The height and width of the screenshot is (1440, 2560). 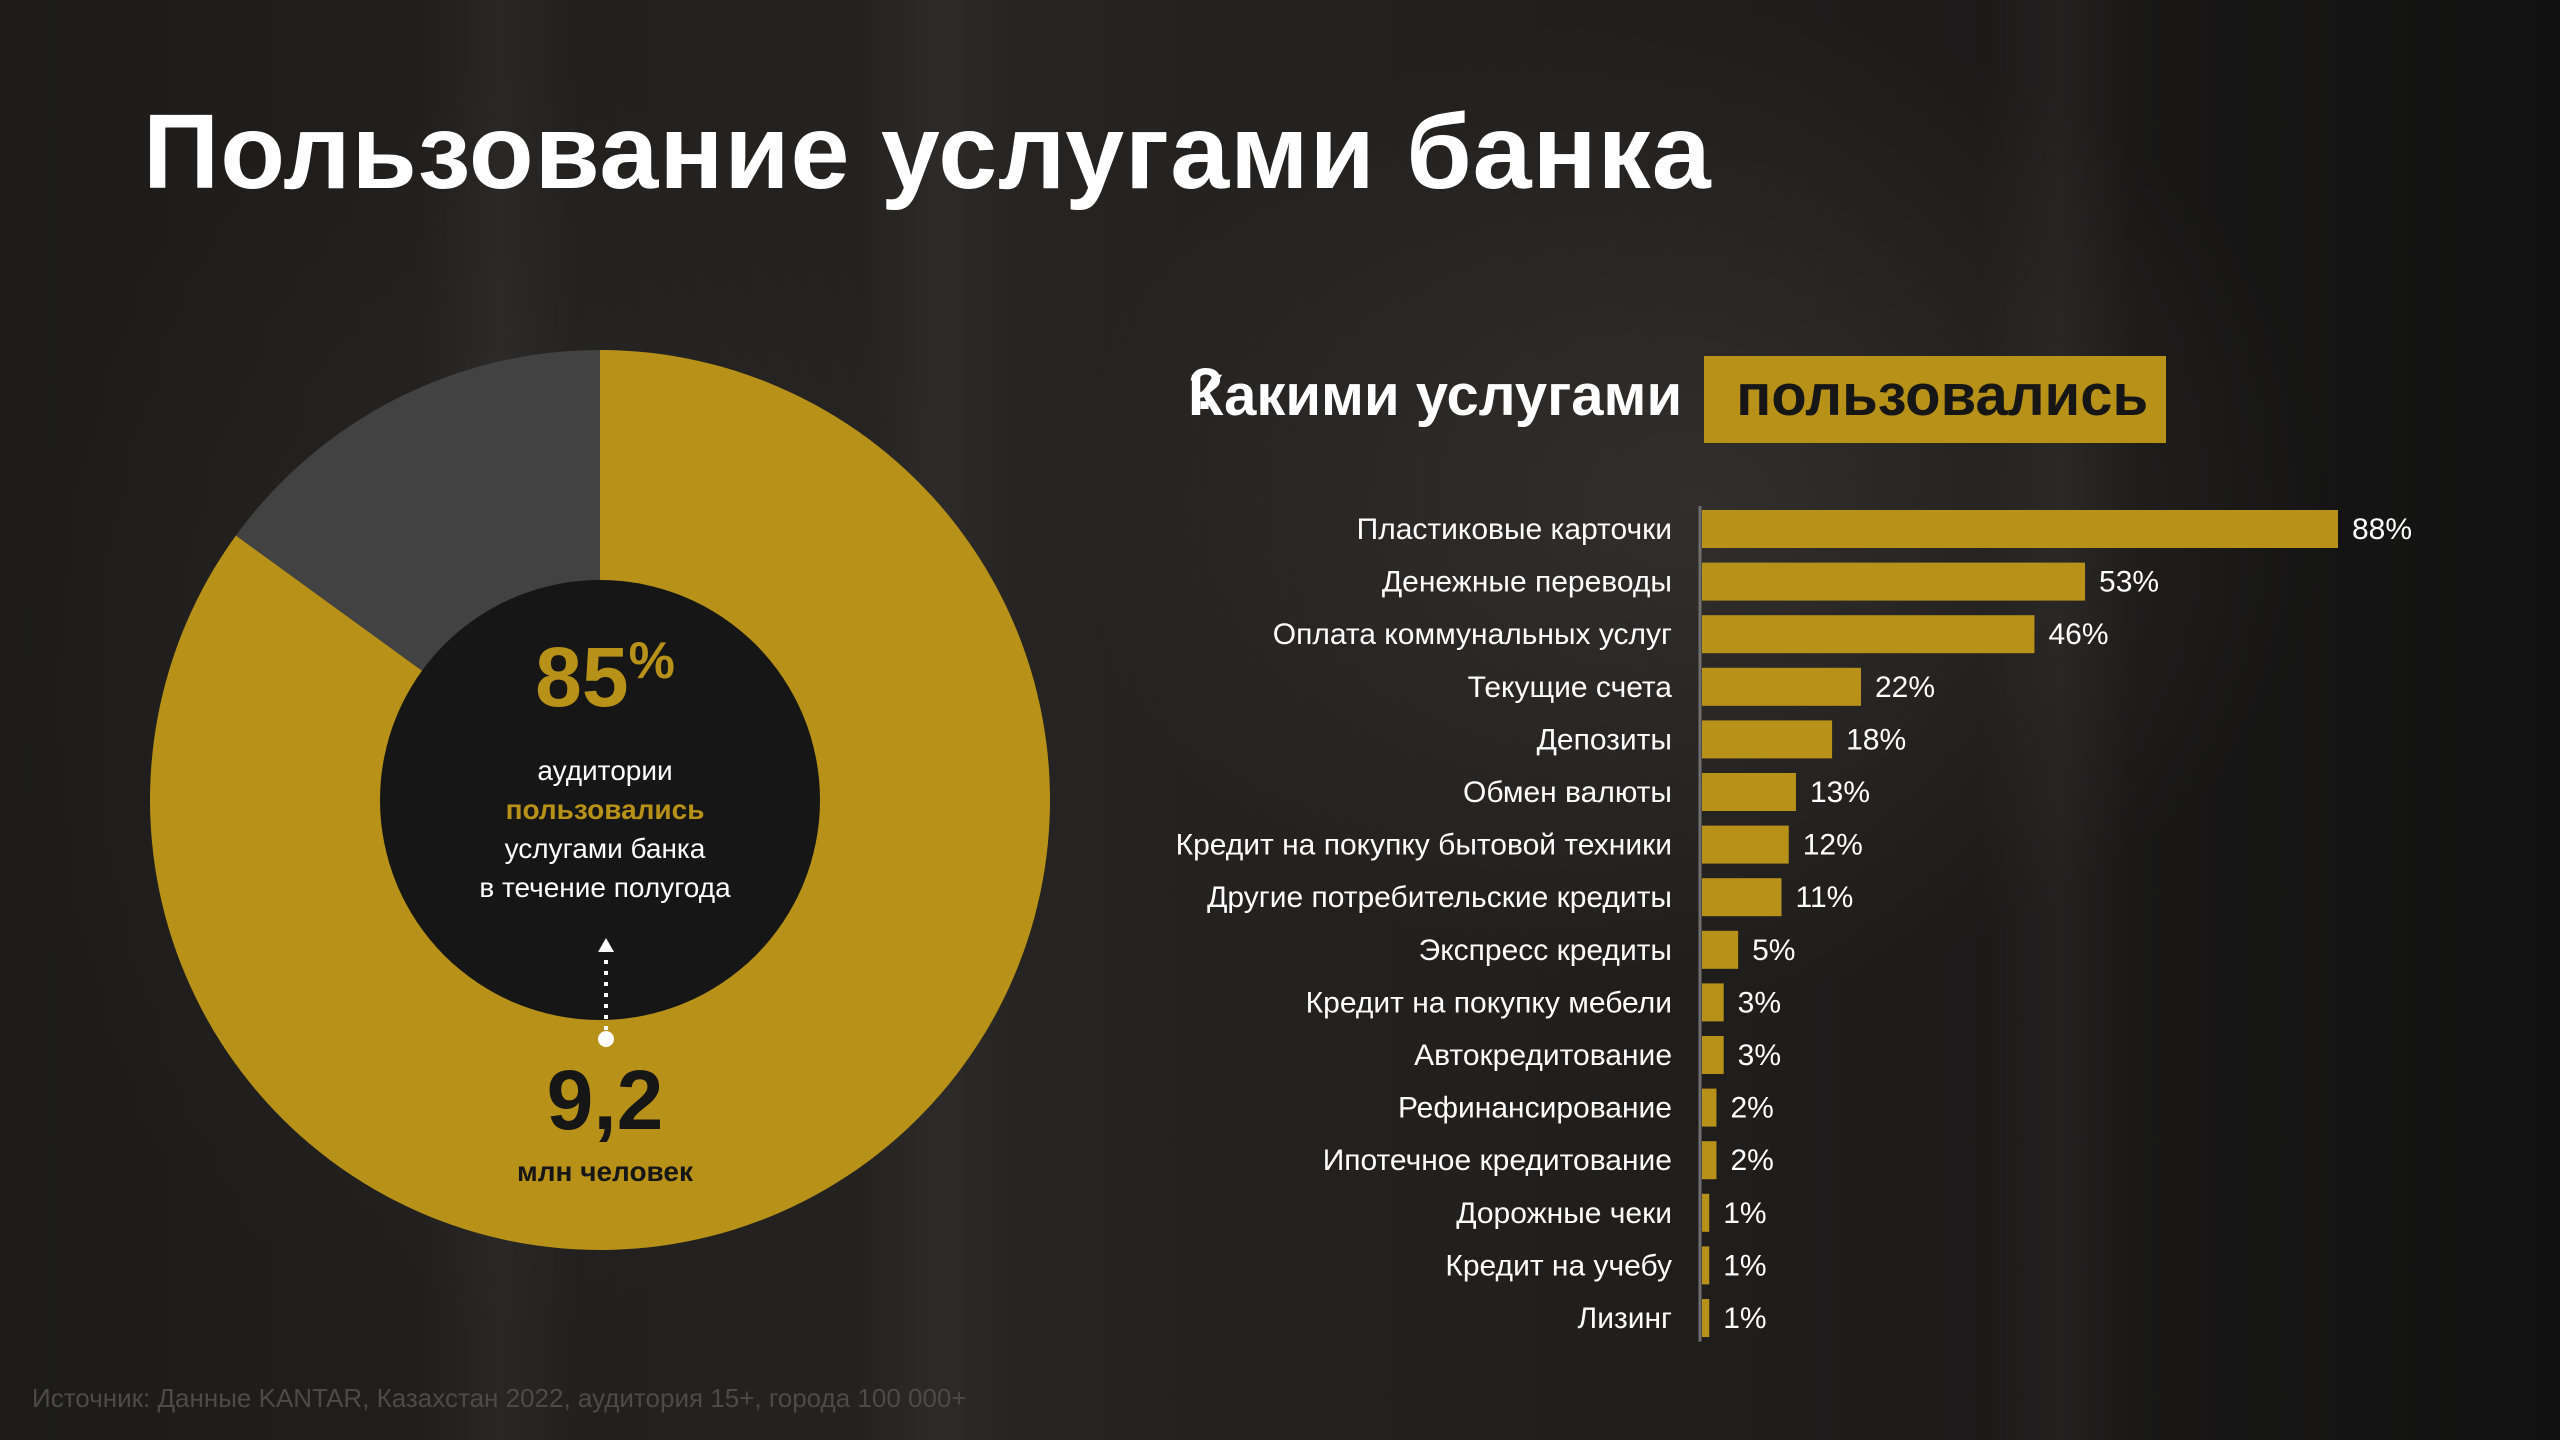 What do you see at coordinates (1935, 399) in the screenshot?
I see `subtitle-highlight: пользовались` at bounding box center [1935, 399].